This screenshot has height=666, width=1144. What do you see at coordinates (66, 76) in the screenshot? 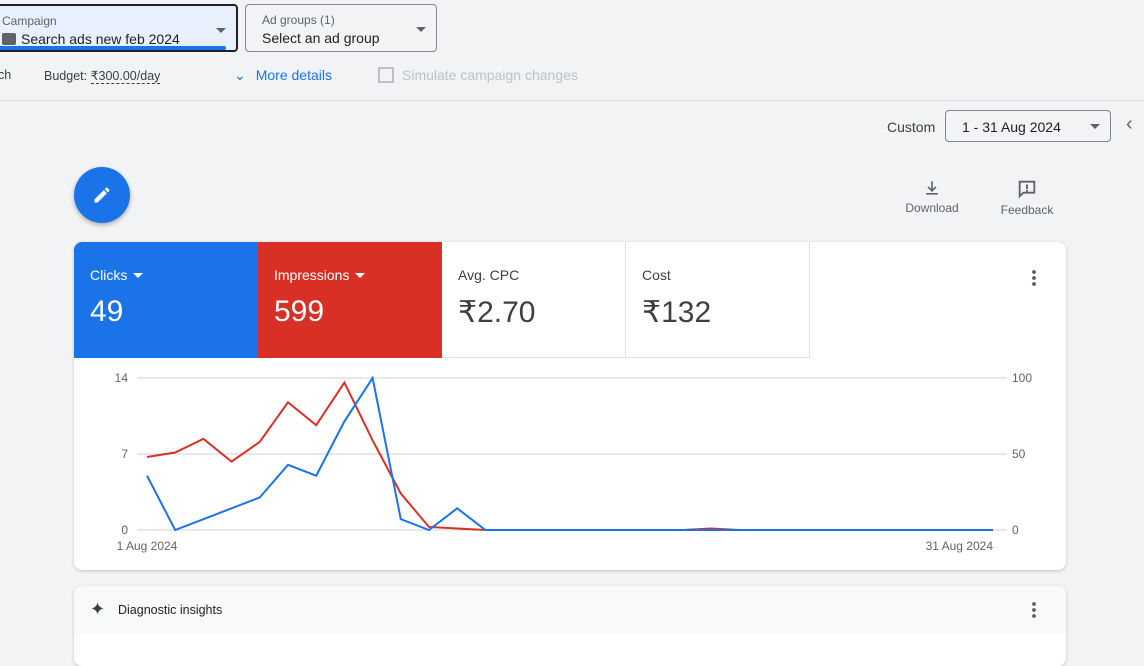
I see `budget-label: Budget:` at bounding box center [66, 76].